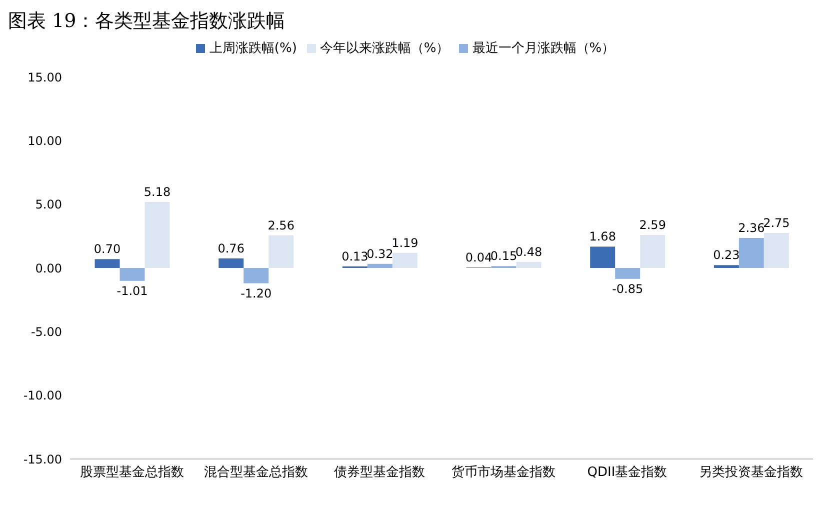 The width and height of the screenshot is (831, 517). I want to click on legend-label: 今年以来涨跌幅（%）, so click(385, 48).